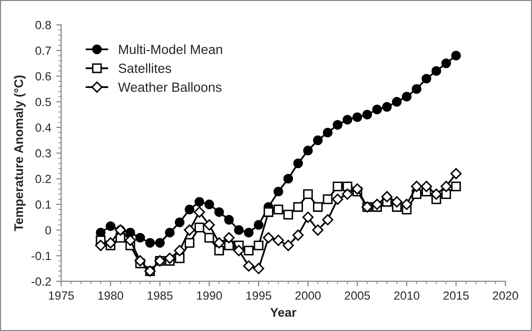 This screenshot has height=331, width=532. I want to click on y-tick-label: 0.6, so click(43, 76).